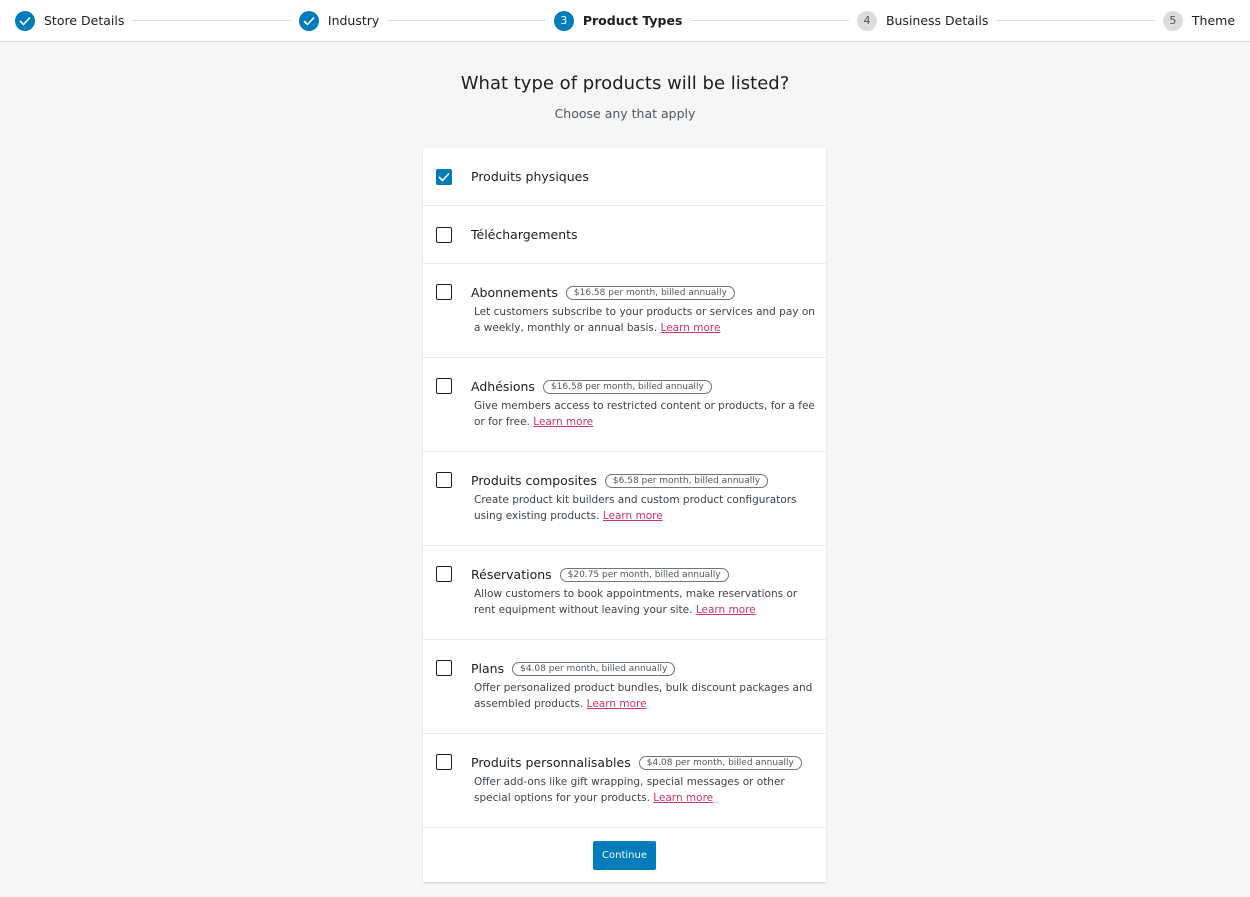 Image resolution: width=1250 pixels, height=897 pixels. What do you see at coordinates (524, 234) in the screenshot?
I see `option-label: Téléchargements` at bounding box center [524, 234].